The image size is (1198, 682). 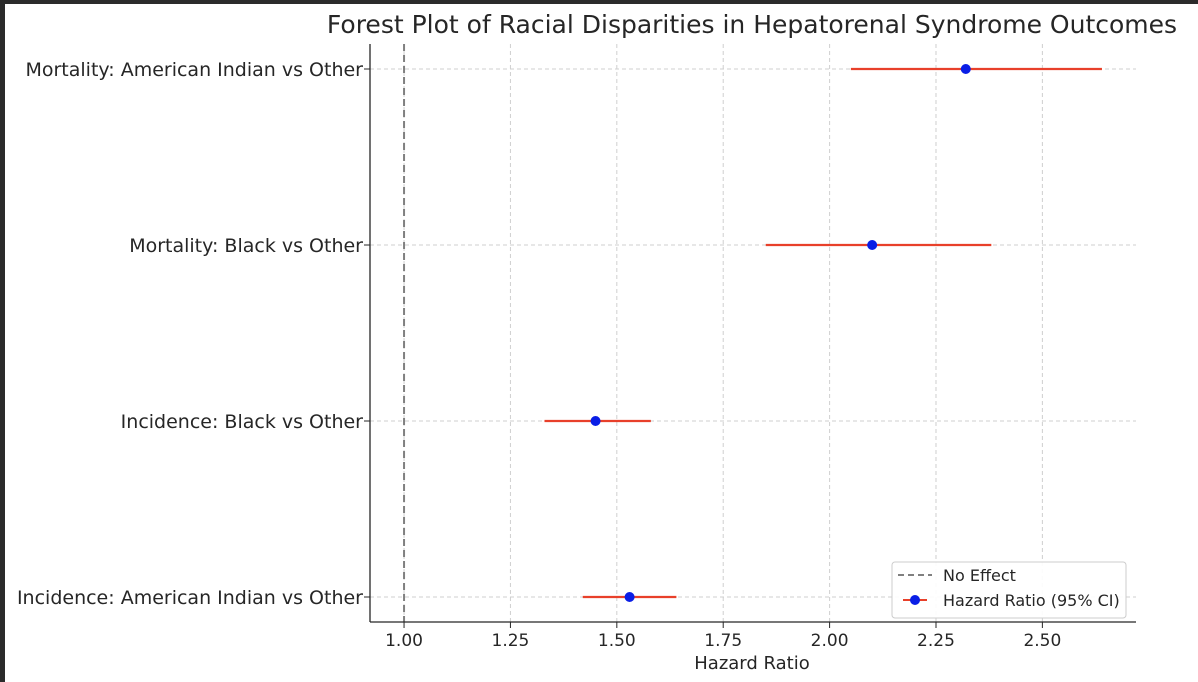 I want to click on x-tick-label: 1.00, so click(x=404, y=641).